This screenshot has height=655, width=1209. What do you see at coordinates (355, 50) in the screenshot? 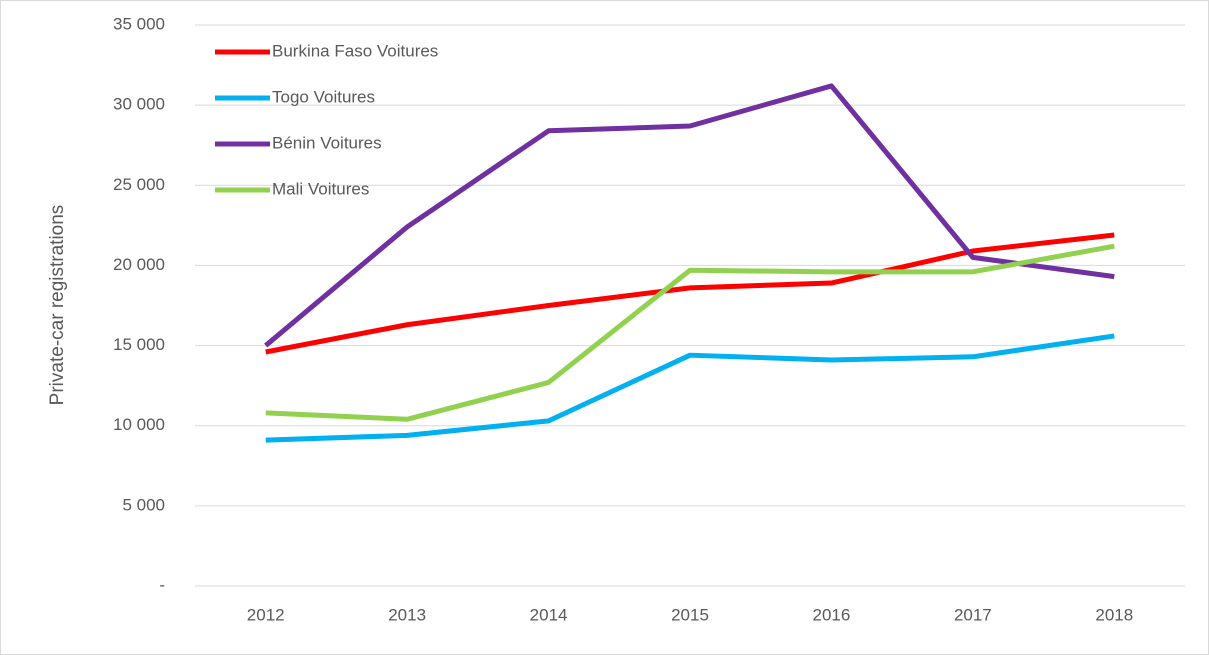
I see `legend-label: Burkina Faso Voitures` at bounding box center [355, 50].